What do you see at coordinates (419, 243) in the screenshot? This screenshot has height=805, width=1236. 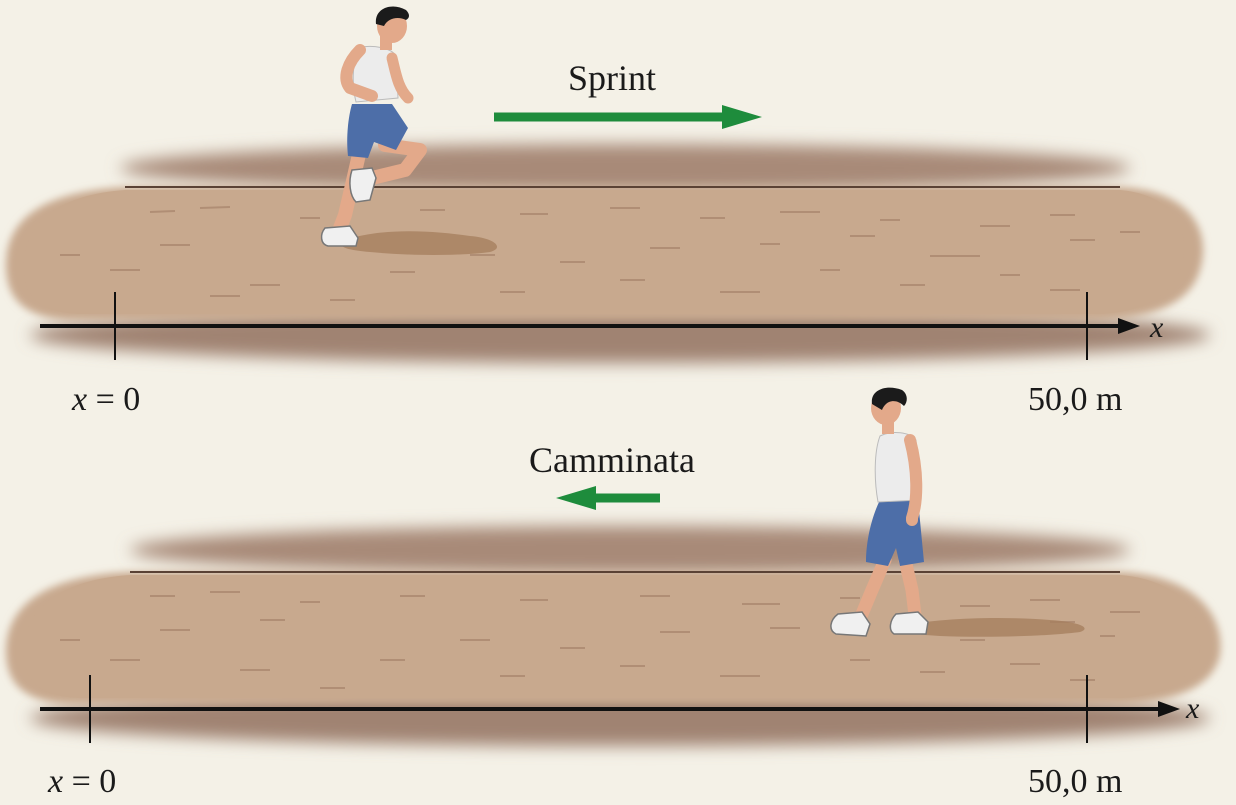 I see `runner-shadow` at bounding box center [419, 243].